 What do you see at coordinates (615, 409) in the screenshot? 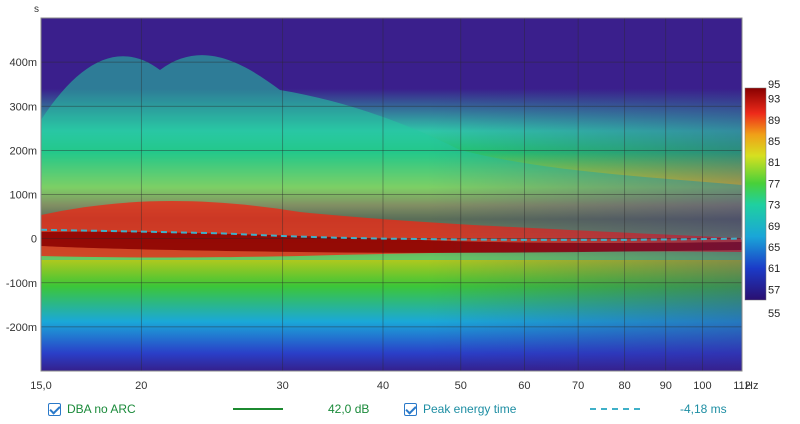
I see `peak-line-swatch` at bounding box center [615, 409].